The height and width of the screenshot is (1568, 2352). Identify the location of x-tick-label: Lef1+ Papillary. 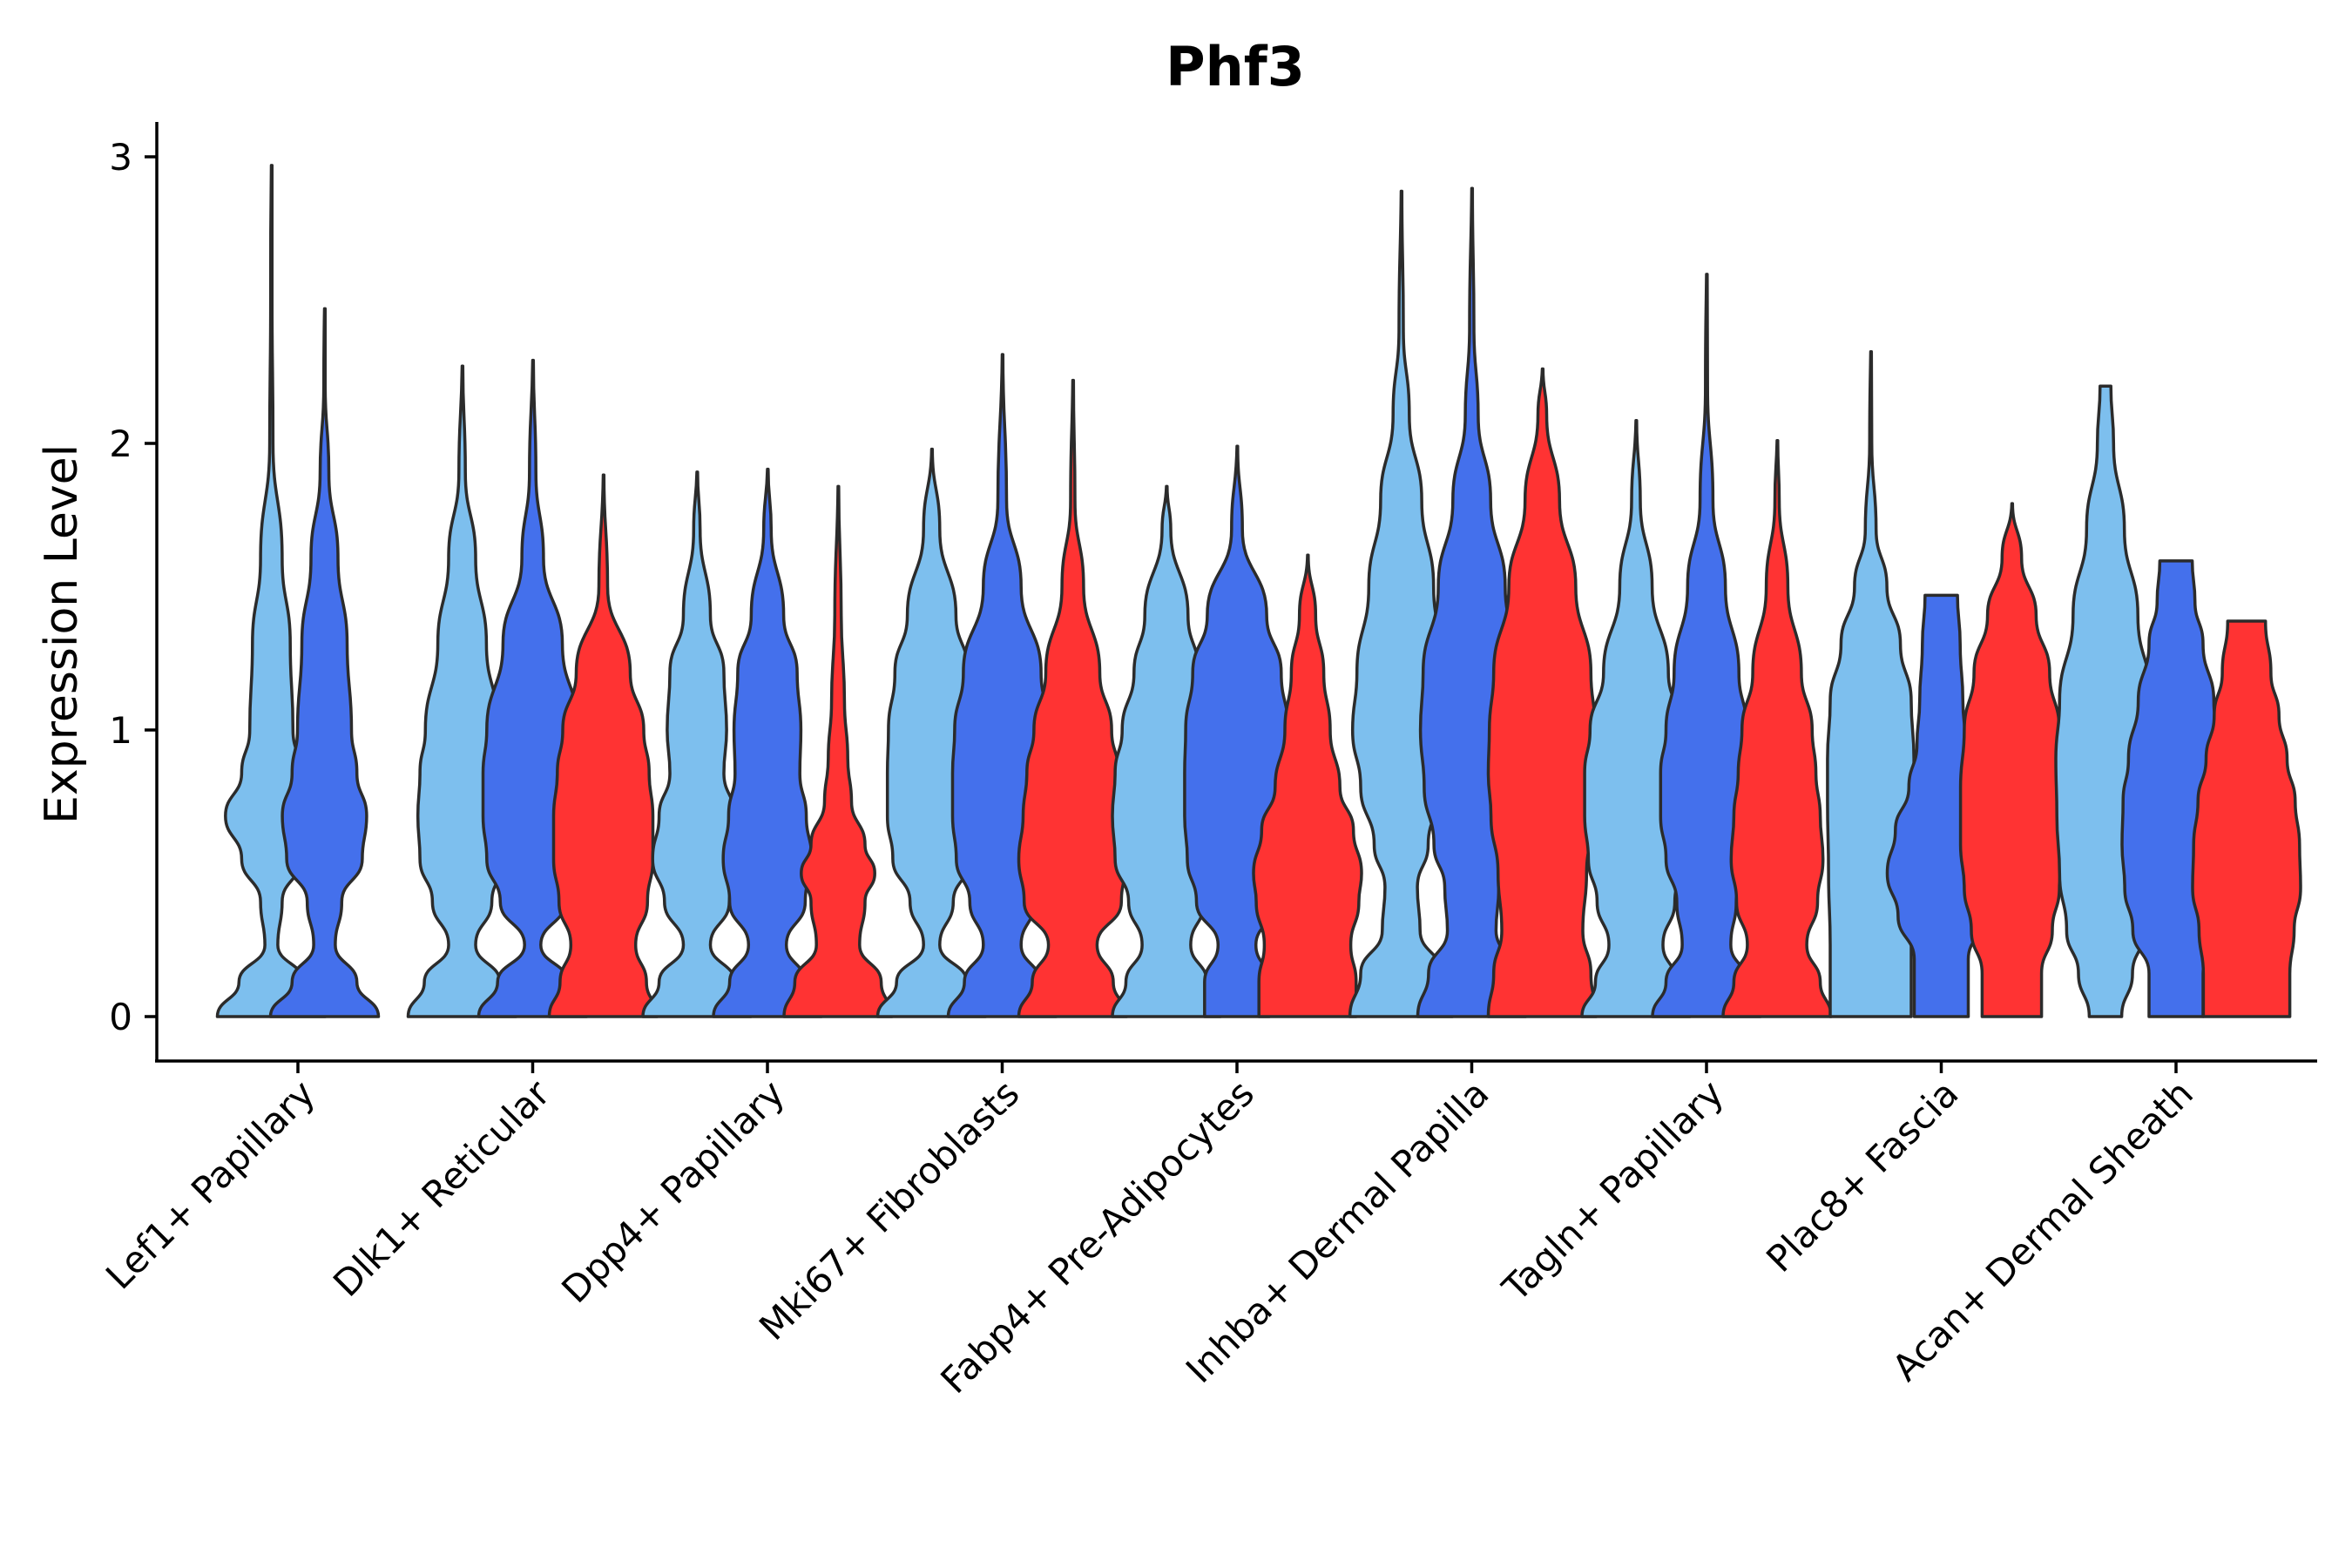
(210, 1184).